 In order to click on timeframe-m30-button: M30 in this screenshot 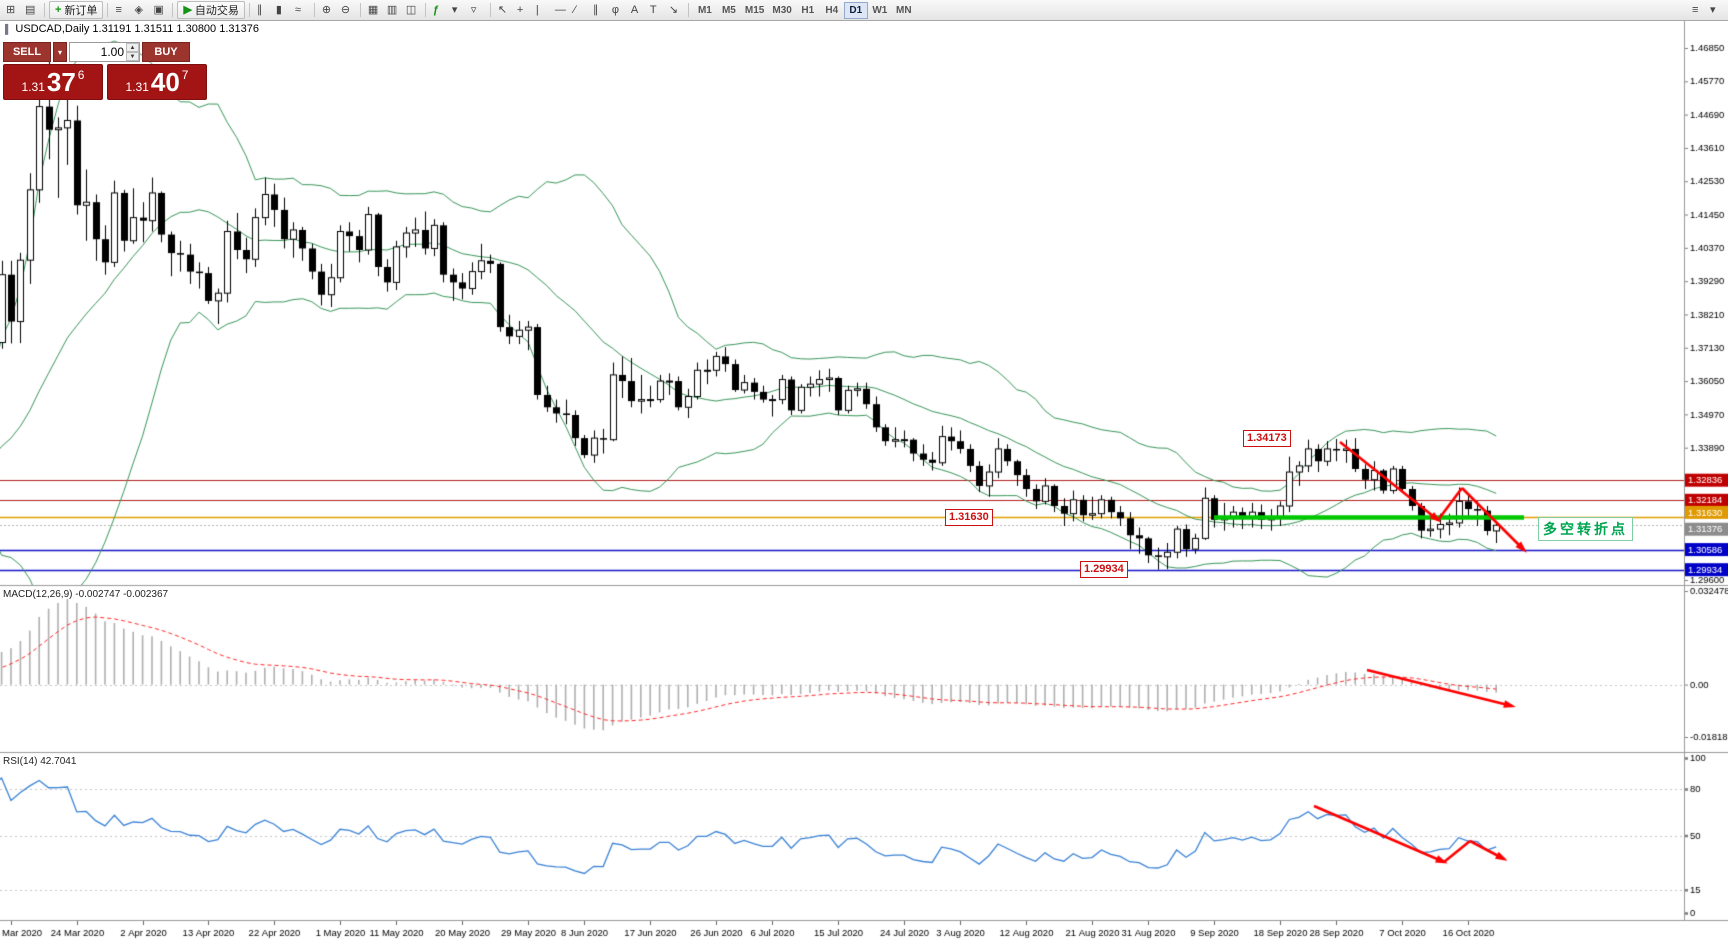, I will do `click(781, 10)`.